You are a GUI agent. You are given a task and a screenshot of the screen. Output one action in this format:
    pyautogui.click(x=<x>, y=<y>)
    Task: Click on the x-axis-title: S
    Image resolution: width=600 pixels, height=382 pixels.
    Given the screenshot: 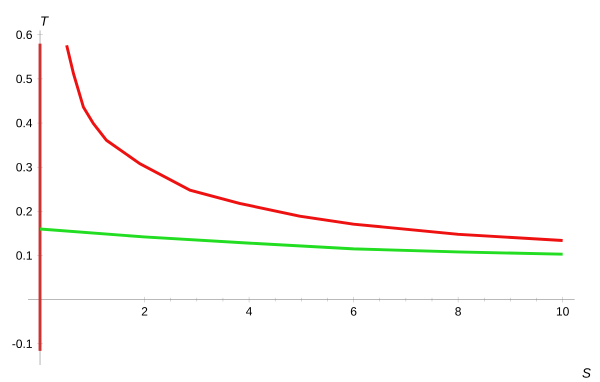 What is the action you would take?
    pyautogui.click(x=586, y=373)
    